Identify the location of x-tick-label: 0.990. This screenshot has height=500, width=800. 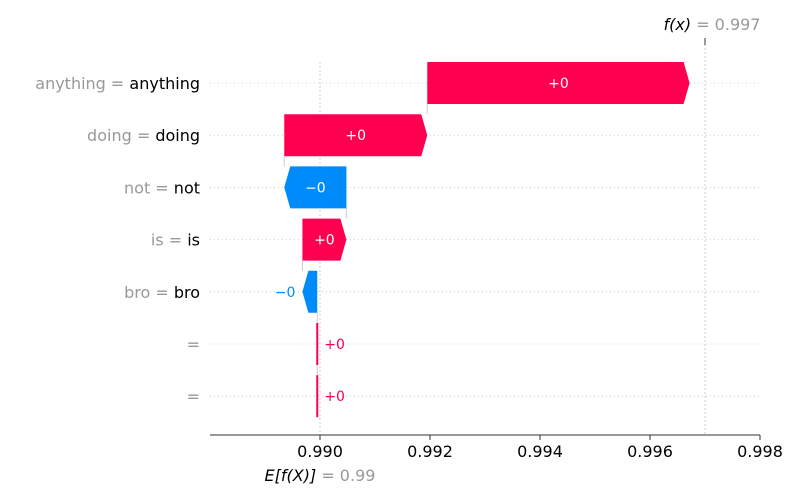
(320, 451).